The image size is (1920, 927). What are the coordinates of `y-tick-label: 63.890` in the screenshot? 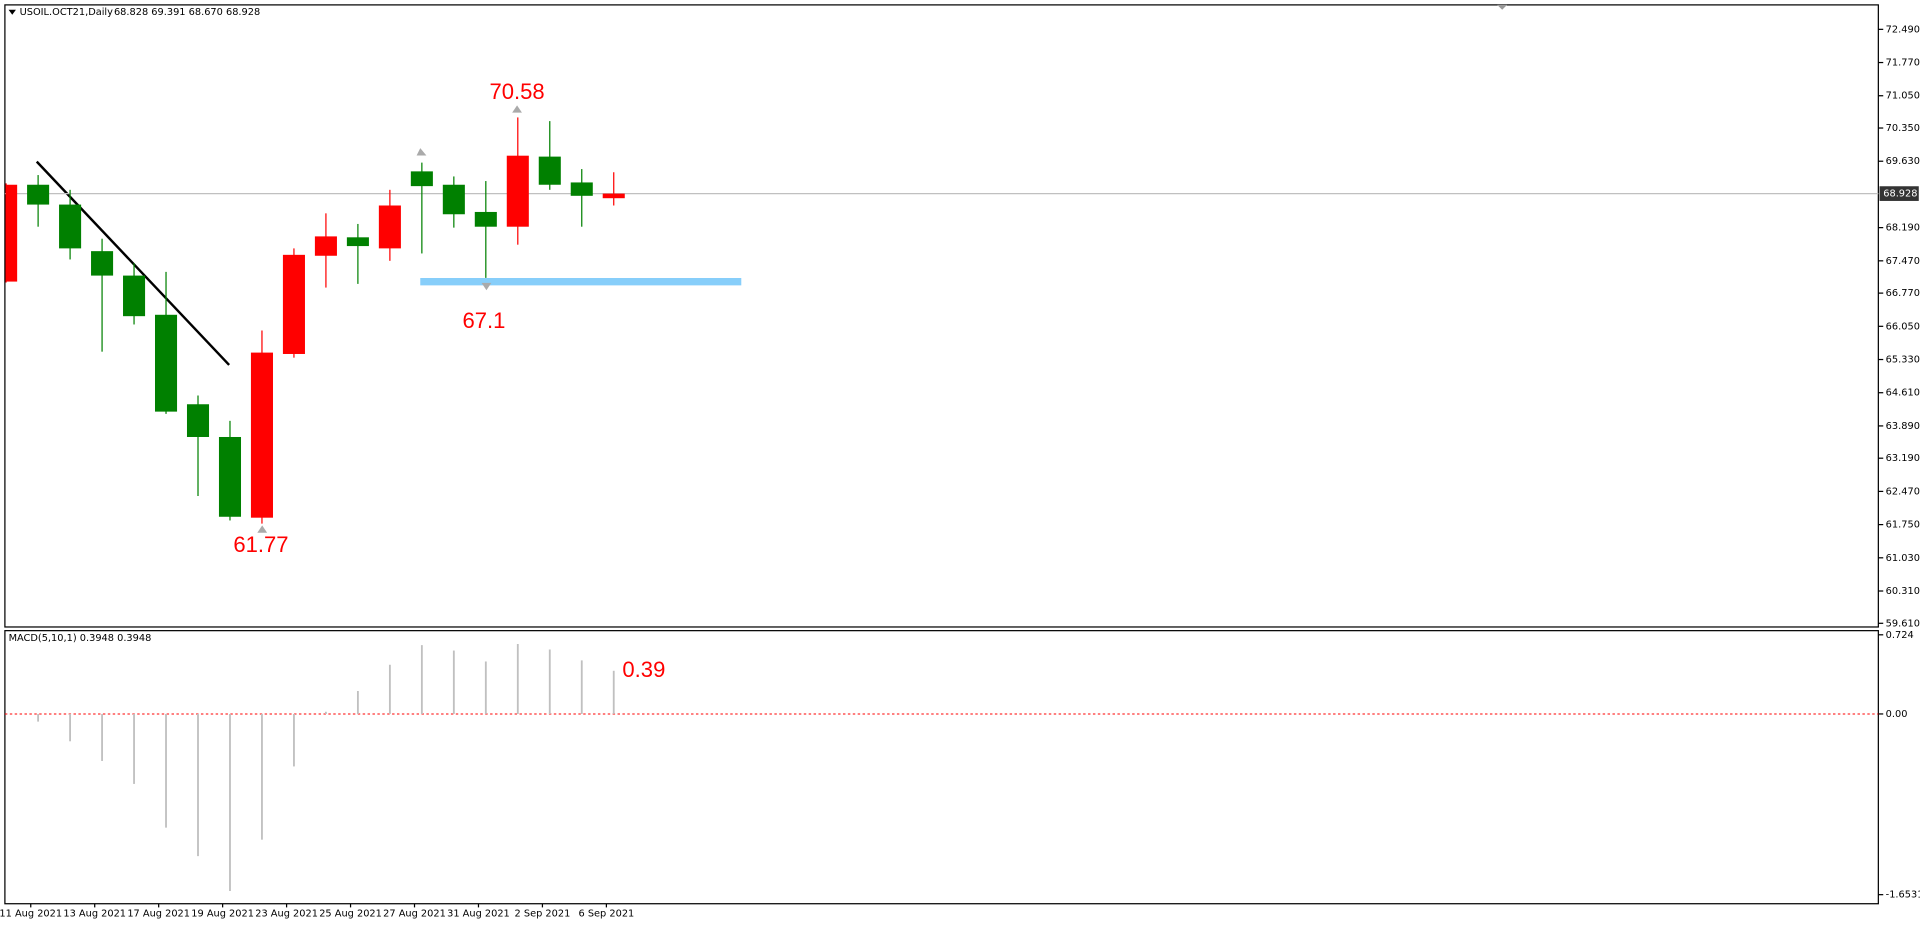 It's located at (1903, 426).